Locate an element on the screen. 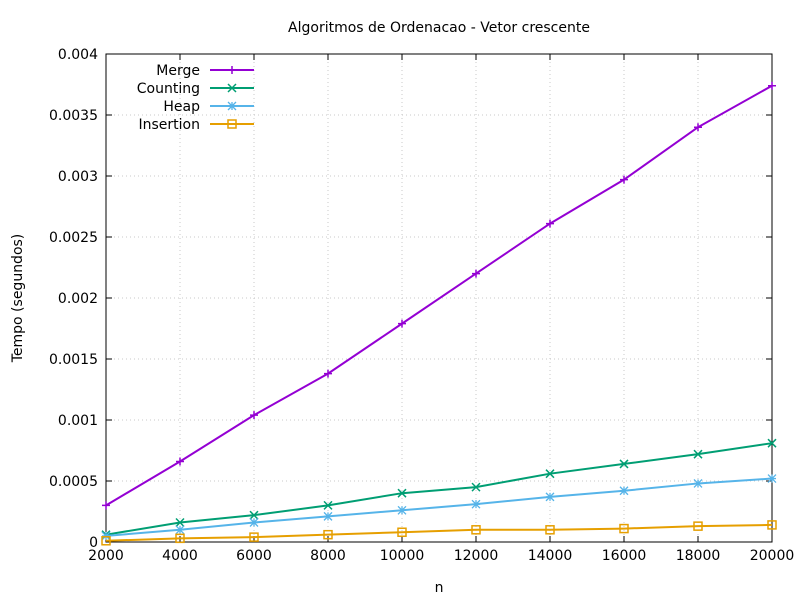 This screenshot has width=800, height=600. y-tick-label: 0.0005 is located at coordinates (73, 482).